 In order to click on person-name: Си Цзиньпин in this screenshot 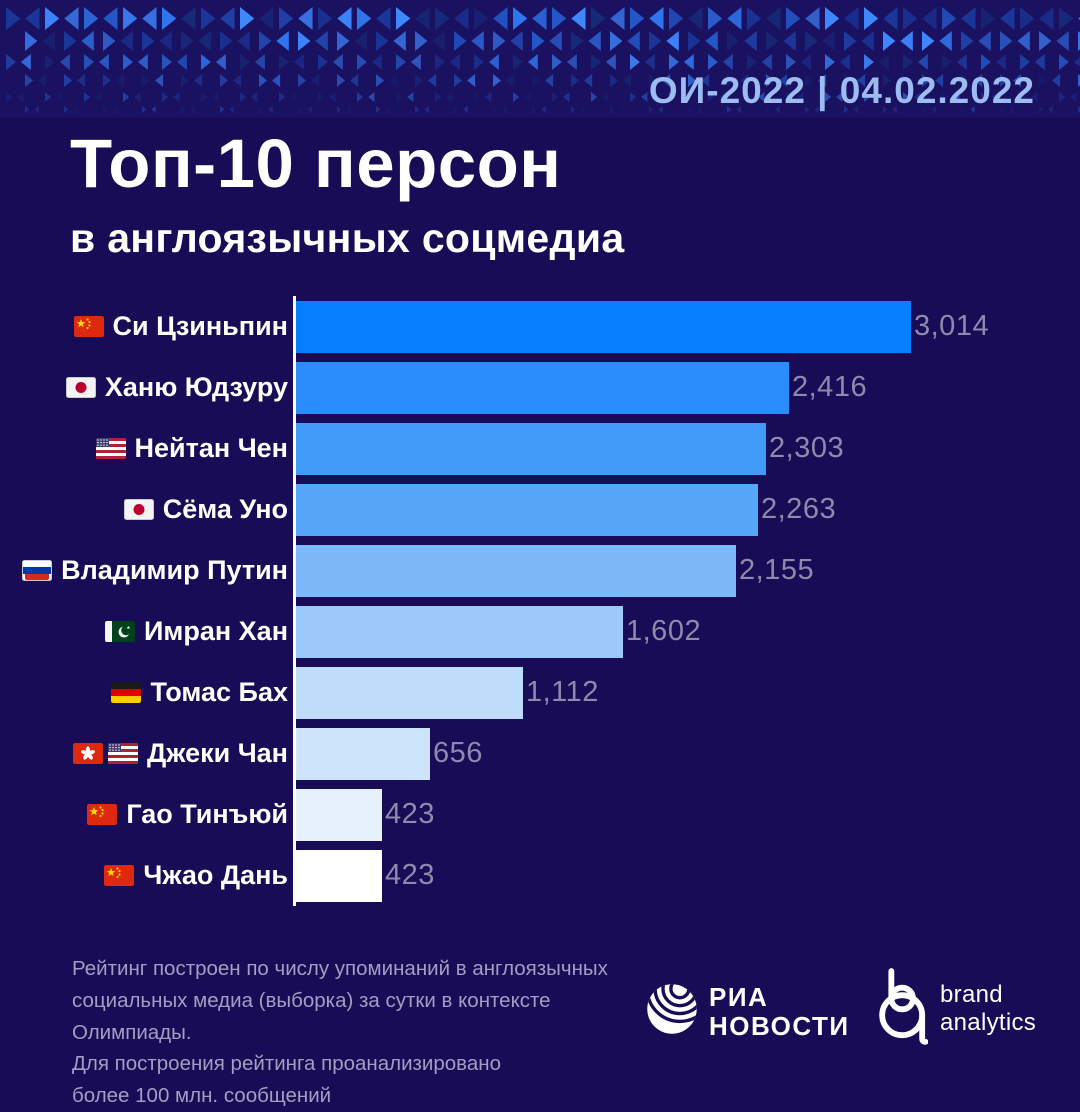, I will do `click(200, 326)`.